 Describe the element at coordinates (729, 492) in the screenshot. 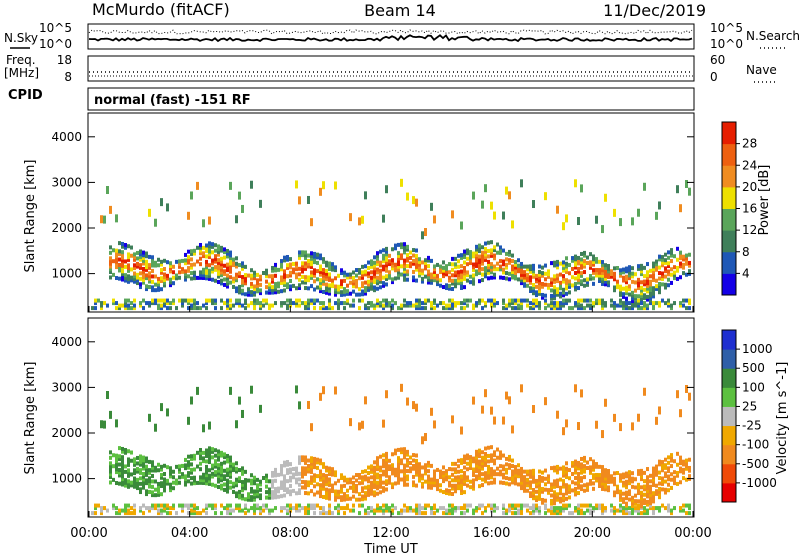

I see `velocity-colorbar-swatch` at that location.